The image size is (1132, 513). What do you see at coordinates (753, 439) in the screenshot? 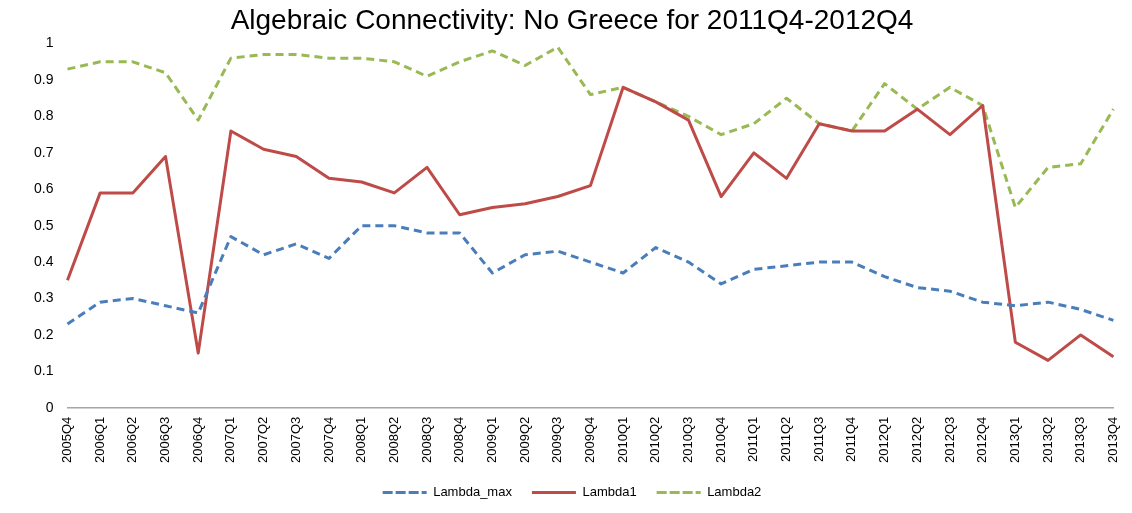
I see `x-tick-label: 2011Q1` at bounding box center [753, 439].